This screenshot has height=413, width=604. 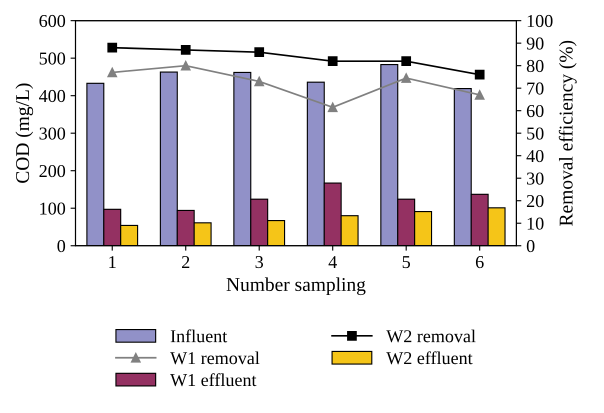 I want to click on x-tick-label: 3, so click(x=260, y=262).